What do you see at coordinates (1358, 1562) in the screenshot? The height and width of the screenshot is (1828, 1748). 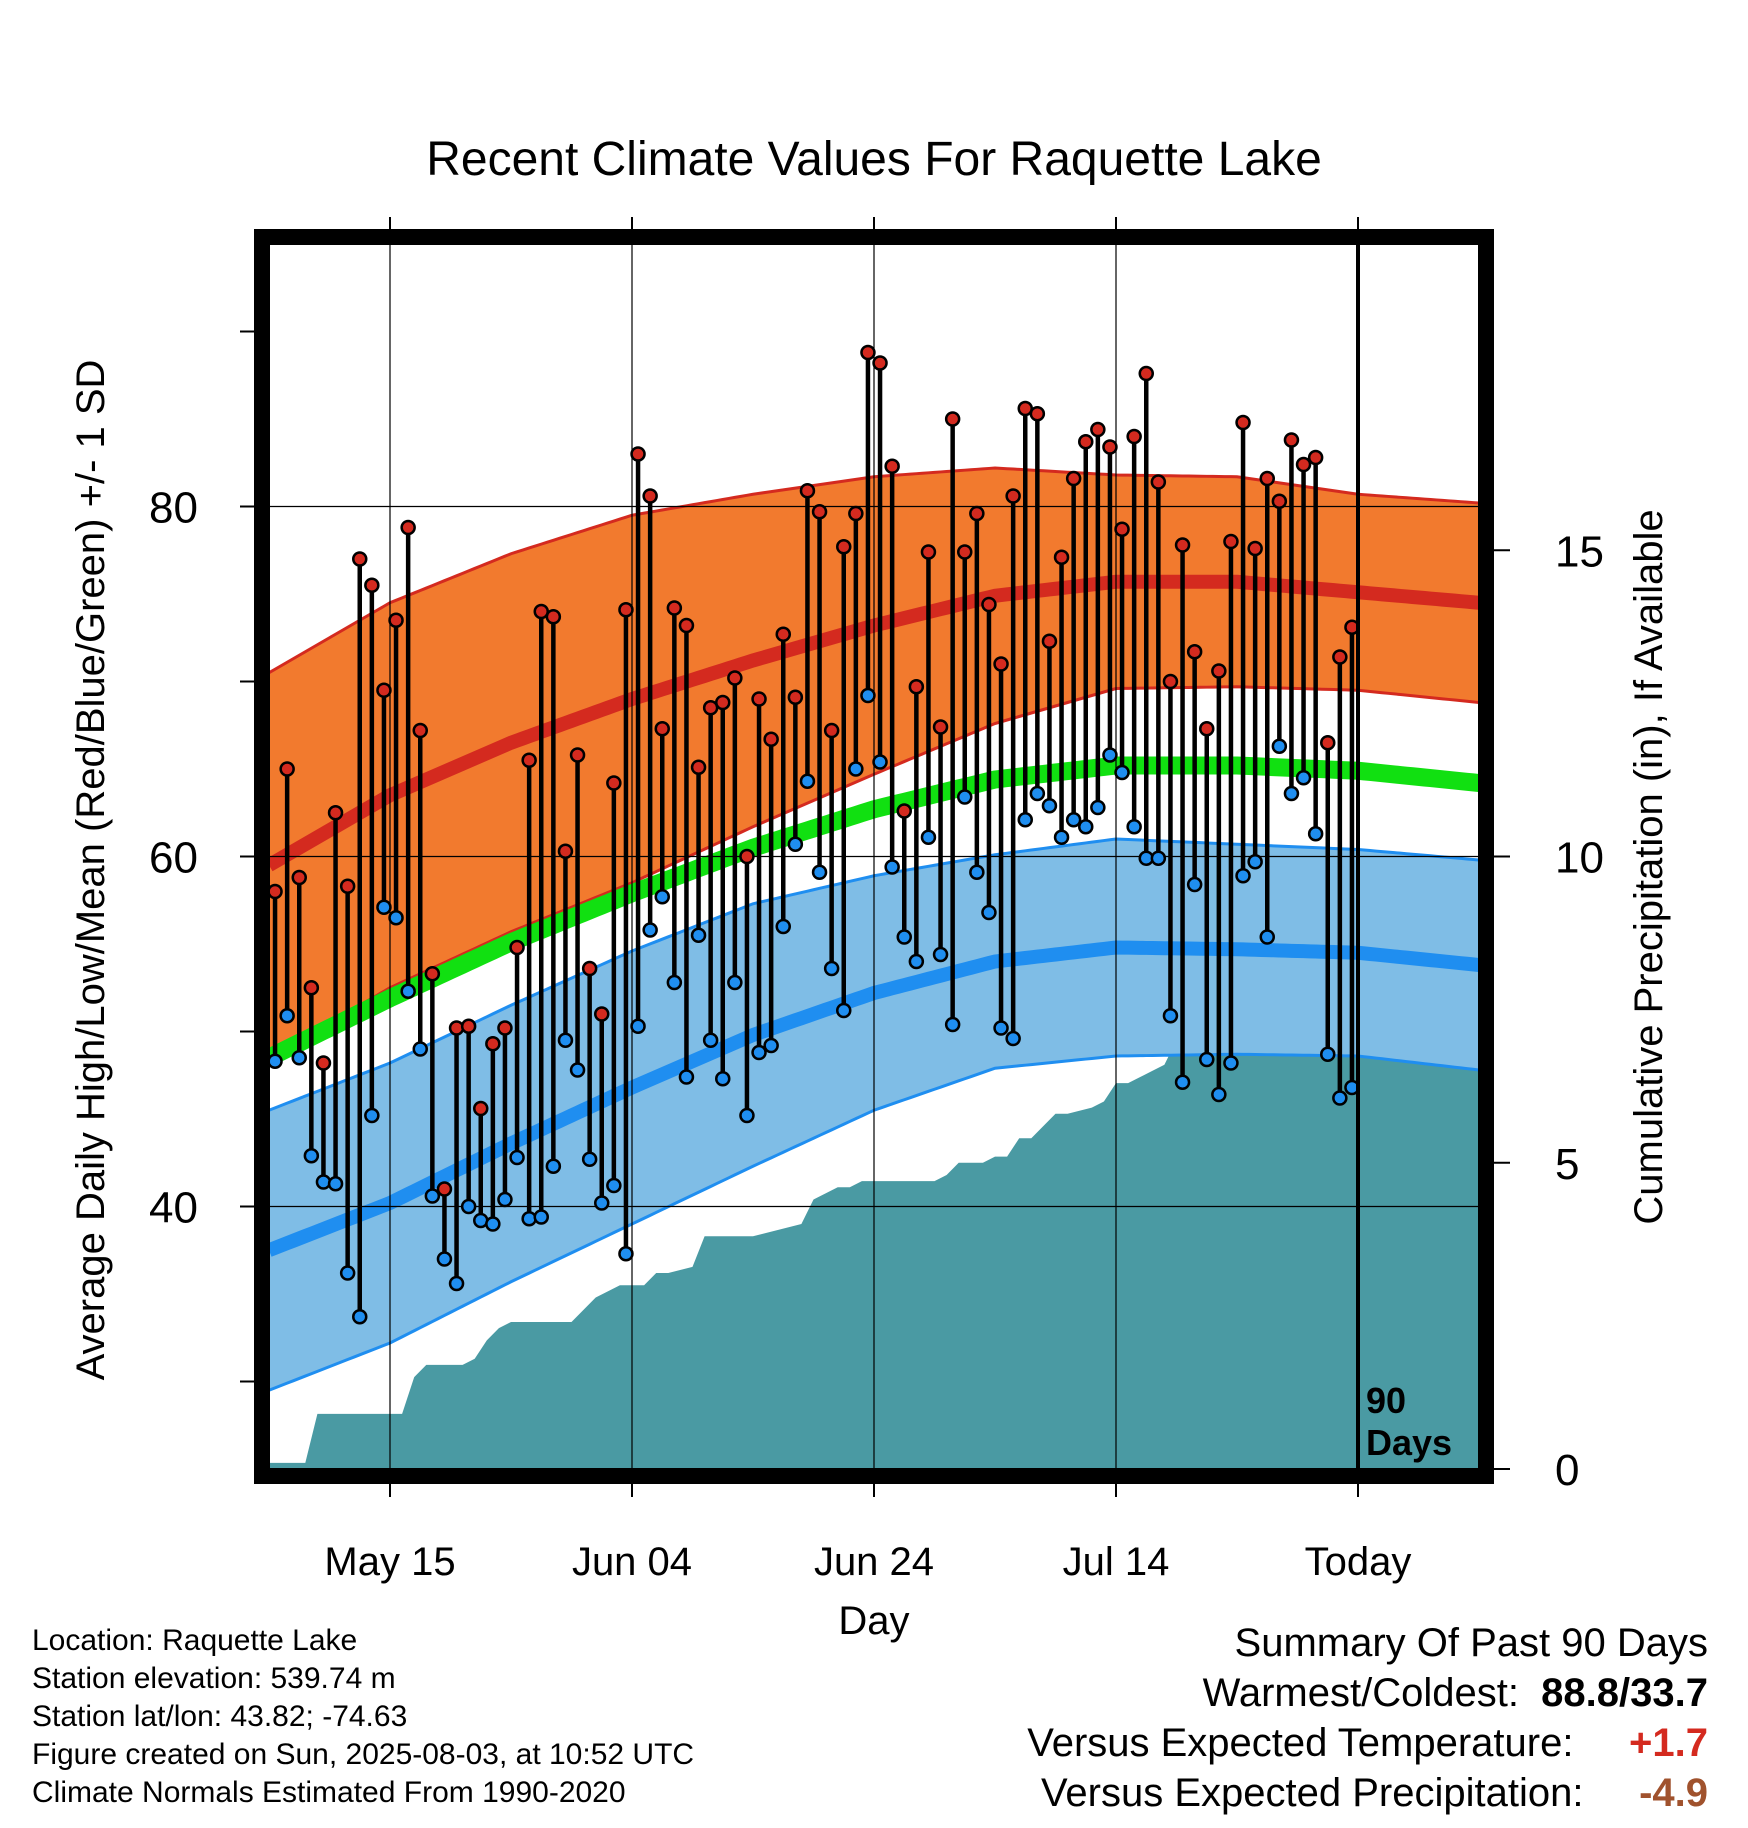 I see `x-tick-label: Today` at bounding box center [1358, 1562].